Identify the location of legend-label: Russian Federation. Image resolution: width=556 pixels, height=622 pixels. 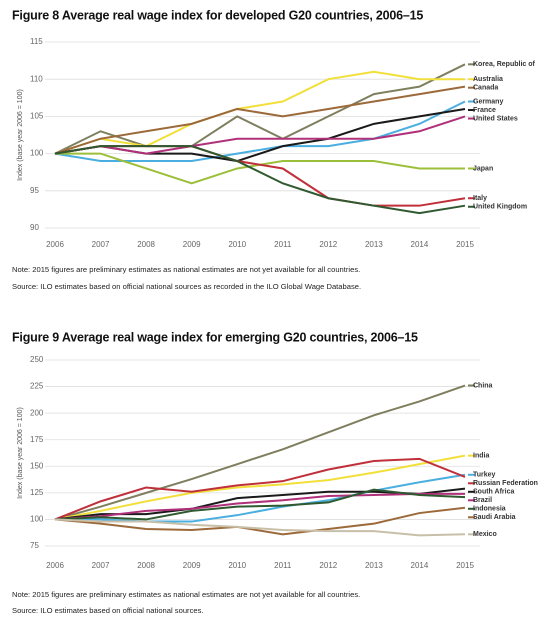
(505, 483).